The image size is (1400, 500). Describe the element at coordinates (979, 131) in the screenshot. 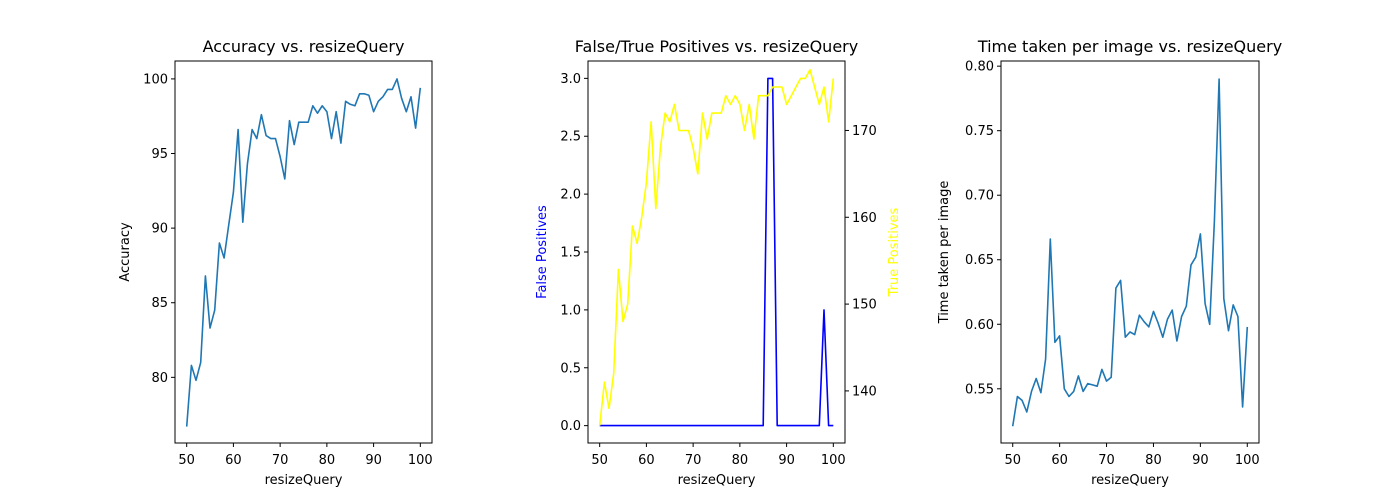

I see `y-tick-label: 0.75` at that location.